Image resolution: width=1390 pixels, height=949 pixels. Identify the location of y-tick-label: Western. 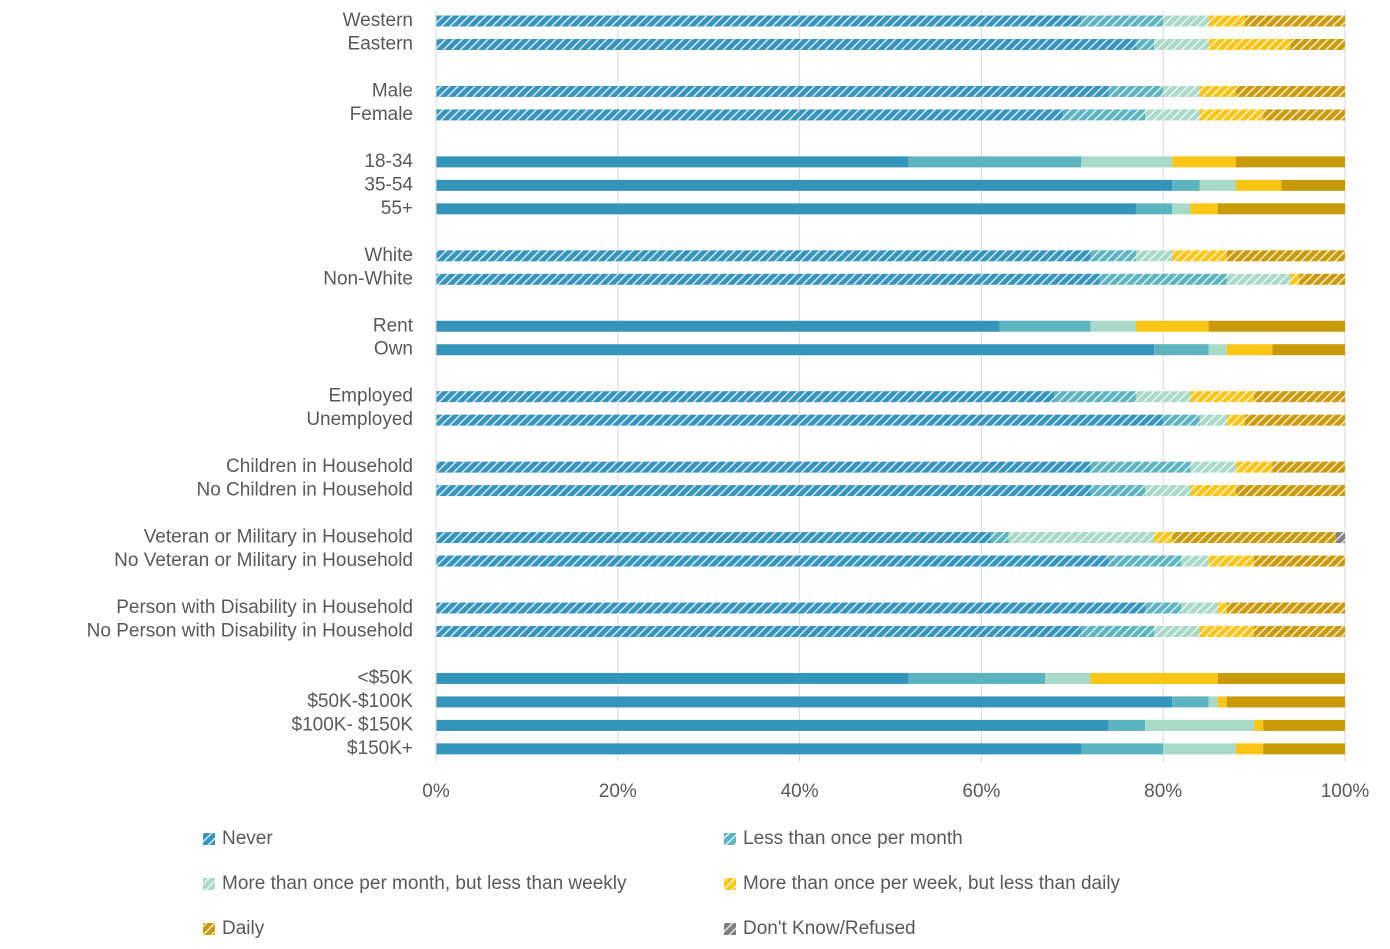
(378, 20).